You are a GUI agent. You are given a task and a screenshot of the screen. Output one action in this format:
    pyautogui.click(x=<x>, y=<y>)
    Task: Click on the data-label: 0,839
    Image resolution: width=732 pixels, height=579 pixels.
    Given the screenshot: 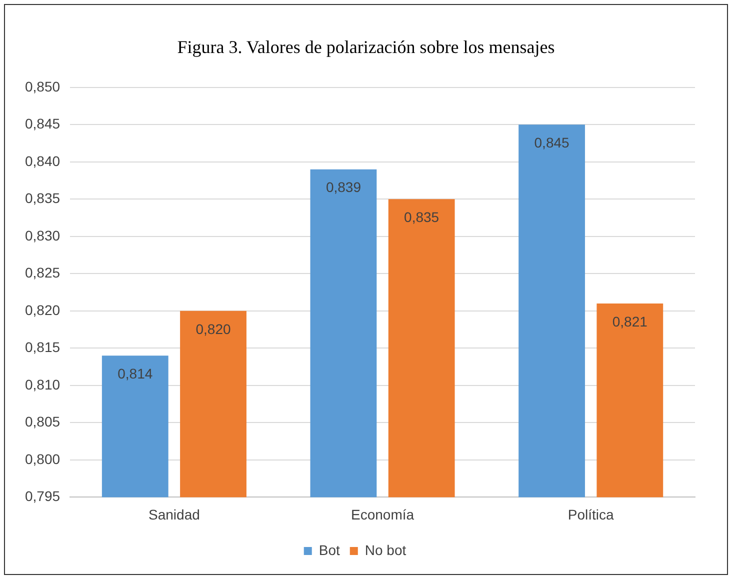 What is the action you would take?
    pyautogui.click(x=344, y=187)
    